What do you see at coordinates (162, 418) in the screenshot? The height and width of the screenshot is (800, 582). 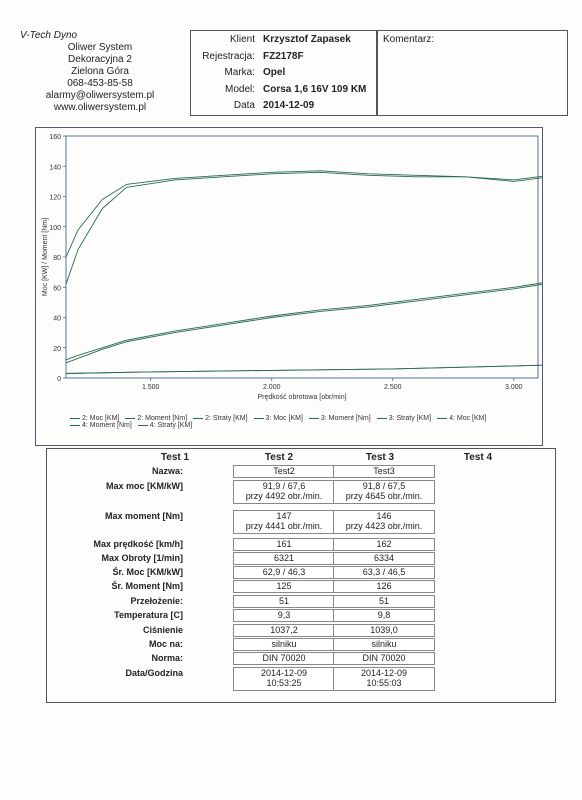 I see `legend-label: 2: Moment [Nm]` at bounding box center [162, 418].